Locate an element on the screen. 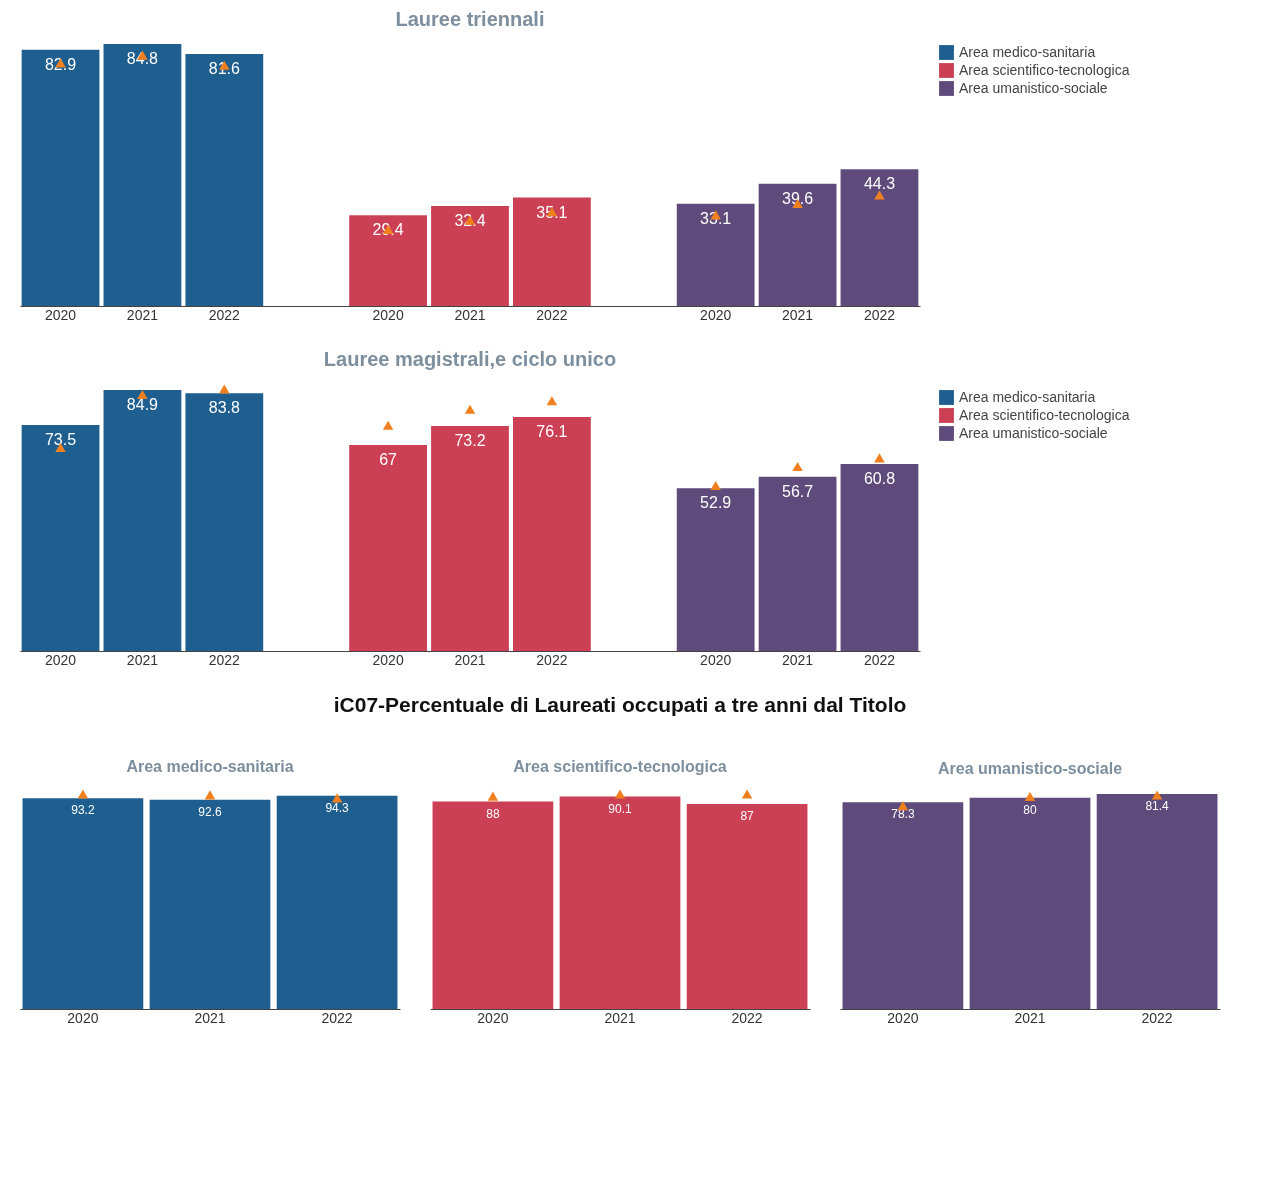 This screenshot has width=1272, height=1196. chart-title: Lauree magistrali,e ciclo unico is located at coordinates (470, 359).